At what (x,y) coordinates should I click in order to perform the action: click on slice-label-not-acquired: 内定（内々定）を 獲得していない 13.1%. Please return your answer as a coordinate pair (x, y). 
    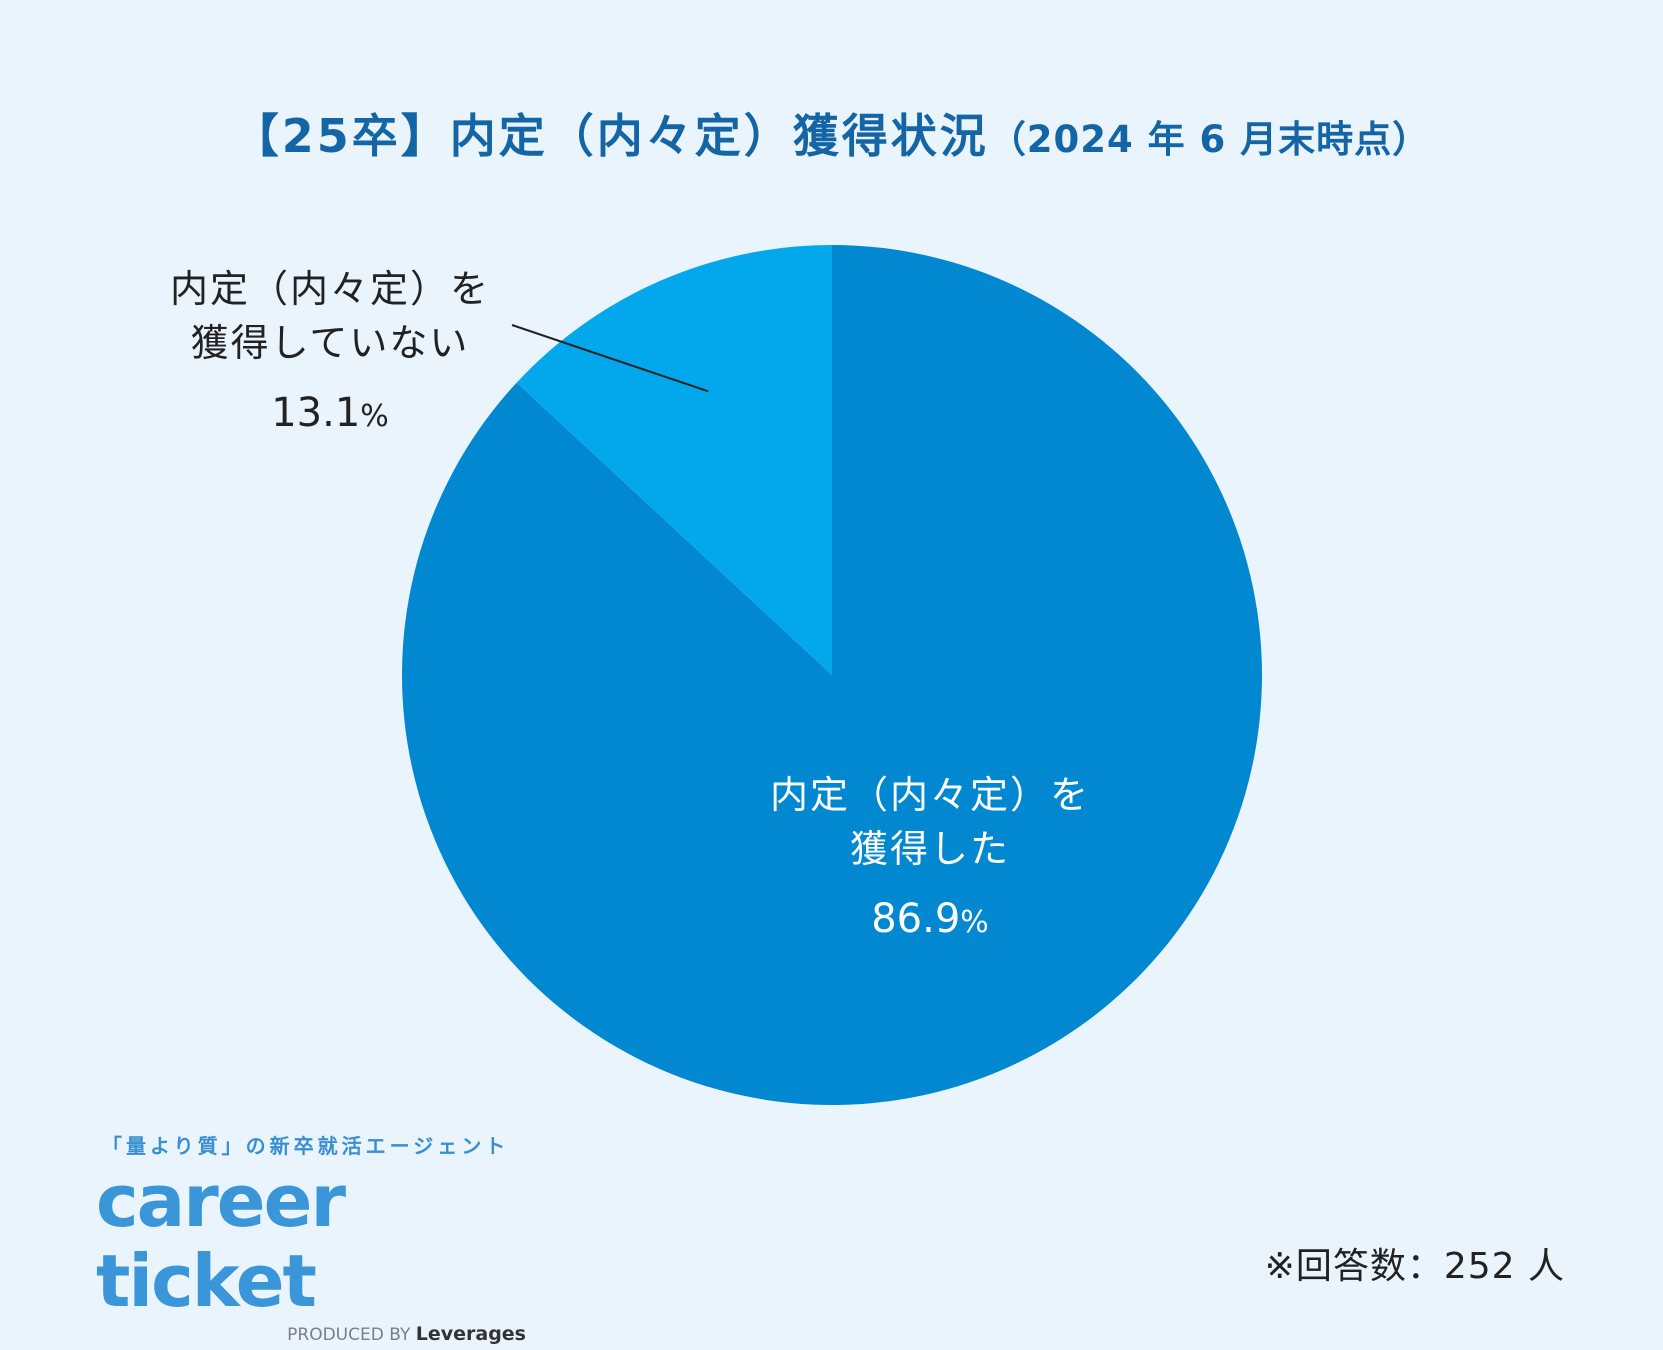
    Looking at the image, I should click on (330, 349).